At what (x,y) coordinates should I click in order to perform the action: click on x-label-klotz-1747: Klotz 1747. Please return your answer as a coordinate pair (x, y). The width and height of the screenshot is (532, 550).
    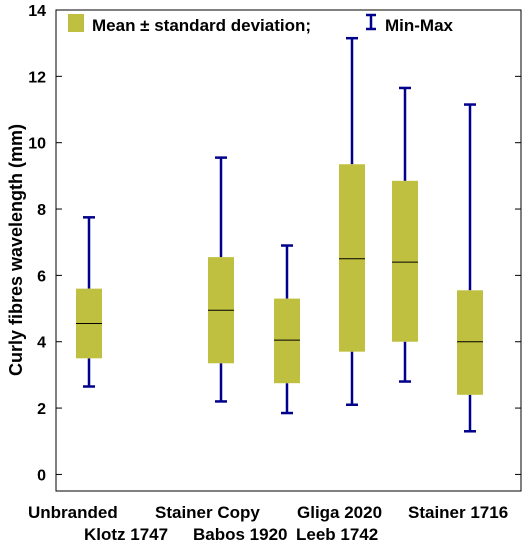
    Looking at the image, I should click on (126, 534).